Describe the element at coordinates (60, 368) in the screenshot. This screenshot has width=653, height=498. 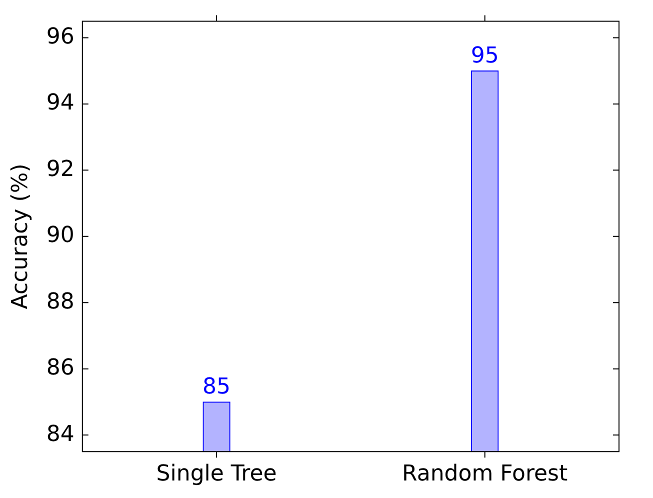
I see `y-tick-label: 86` at that location.